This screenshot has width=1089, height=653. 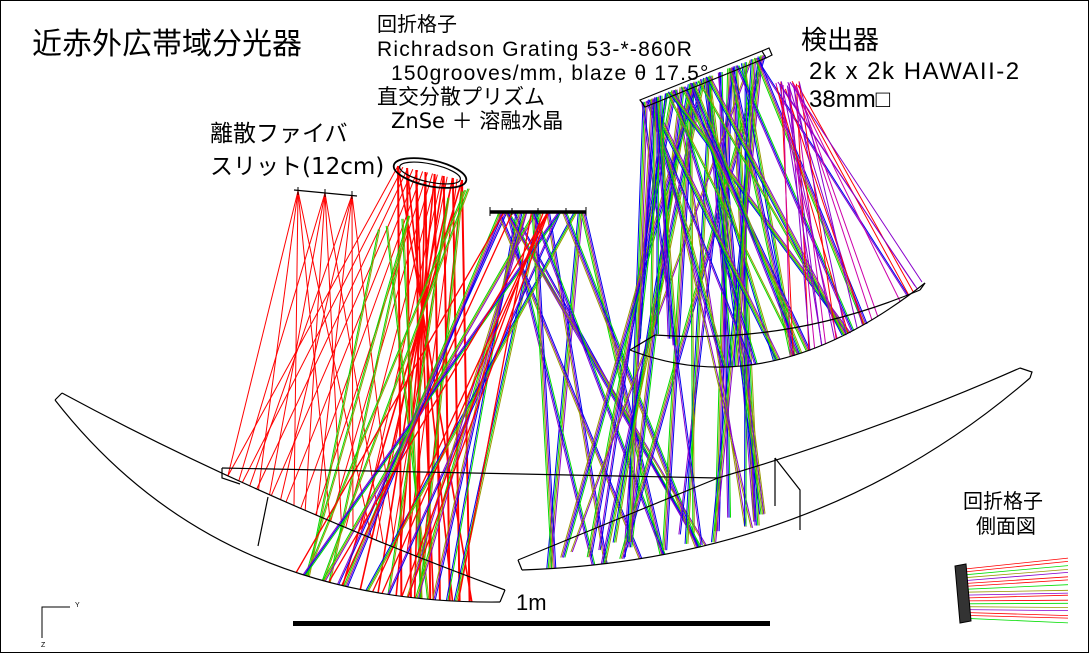 What do you see at coordinates (767, 53) in the screenshot?
I see `detector-mount` at bounding box center [767, 53].